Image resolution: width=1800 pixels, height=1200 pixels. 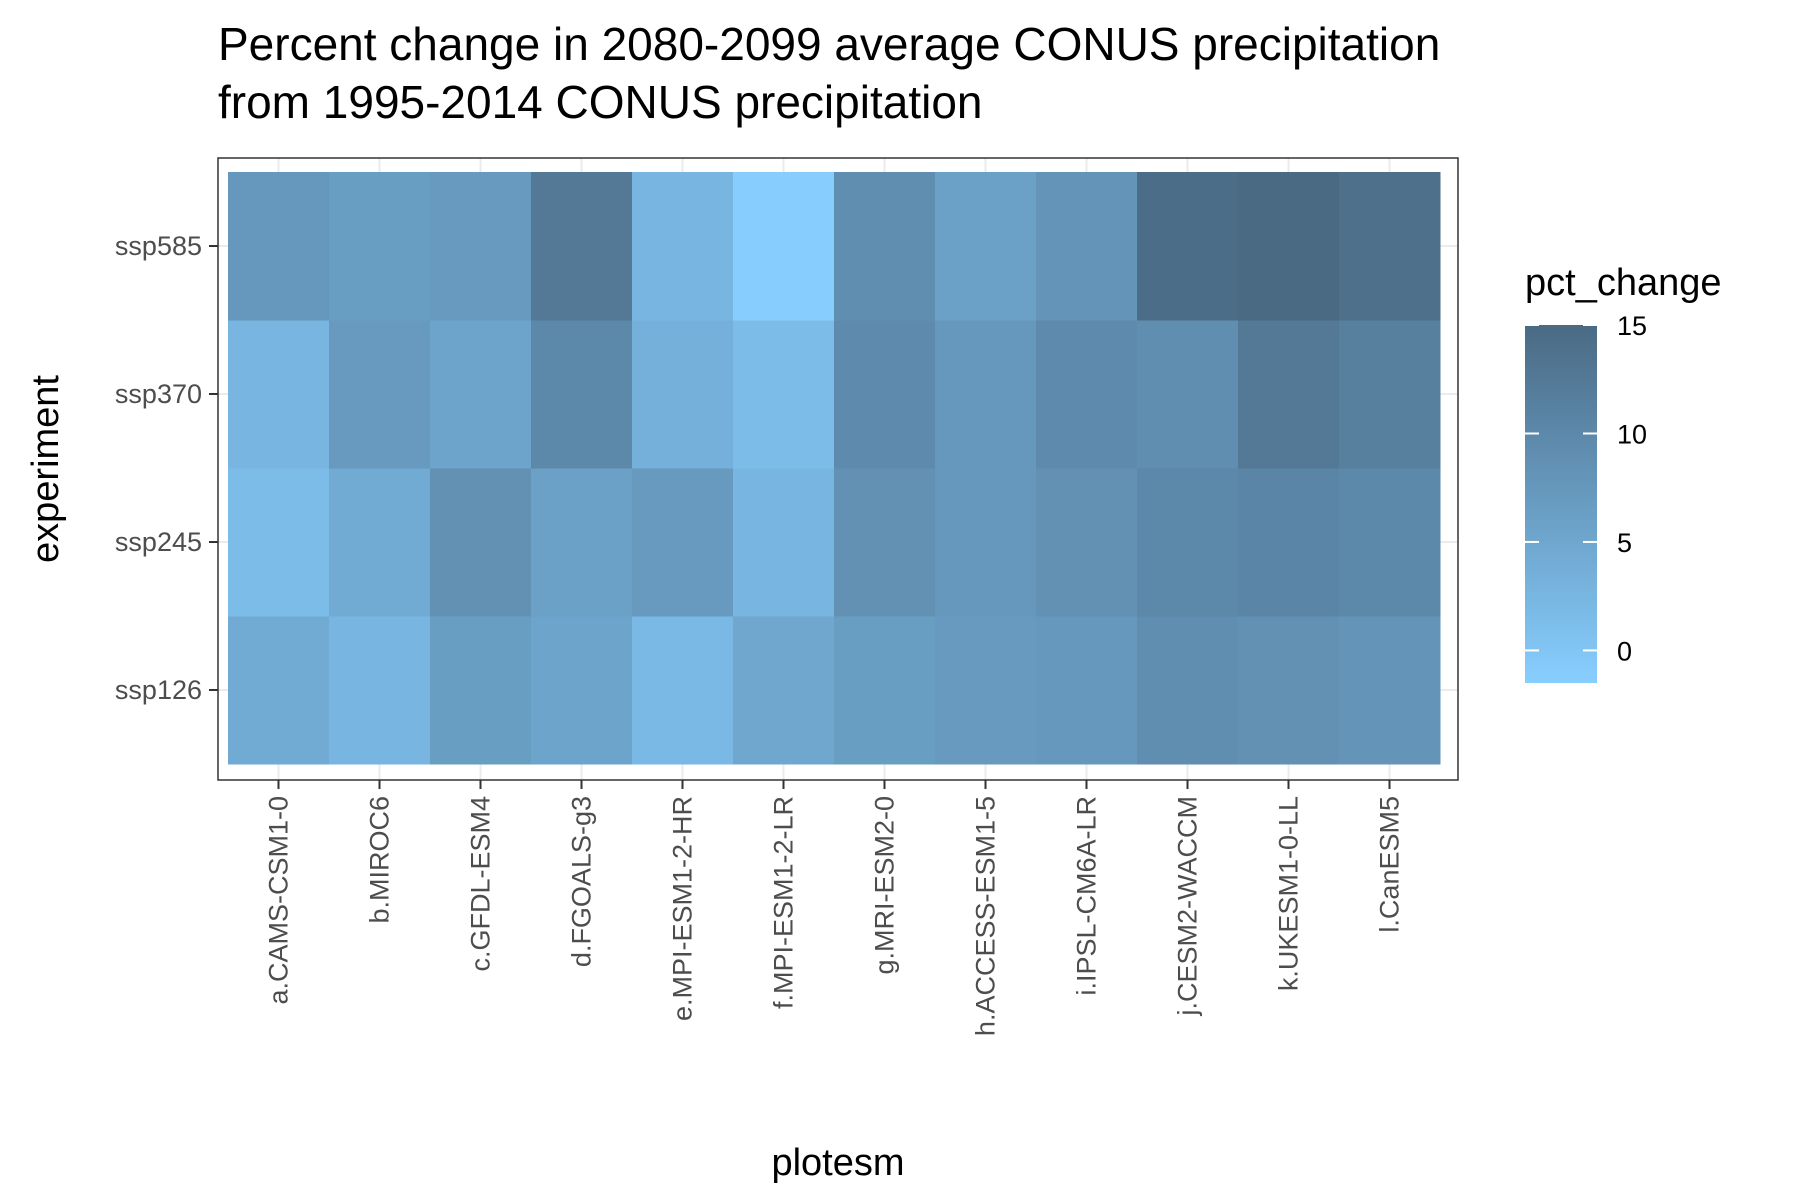 I want to click on legend-tick-label: 0, so click(x=1624, y=651).